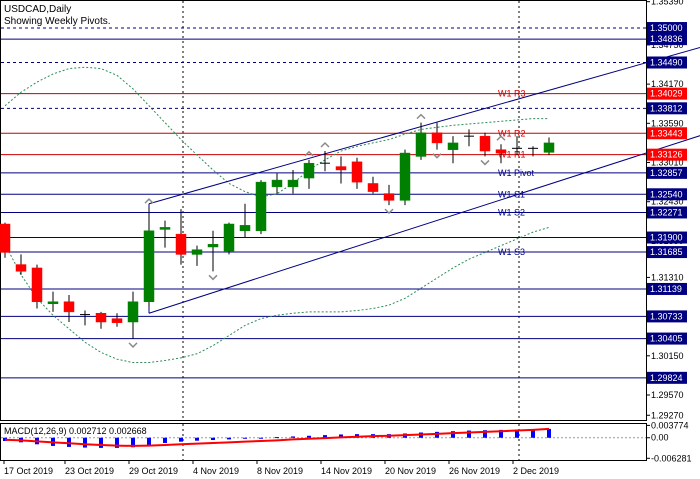 The image size is (700, 479). I want to click on macd-tick-label: -0.006281, so click(671, 458).